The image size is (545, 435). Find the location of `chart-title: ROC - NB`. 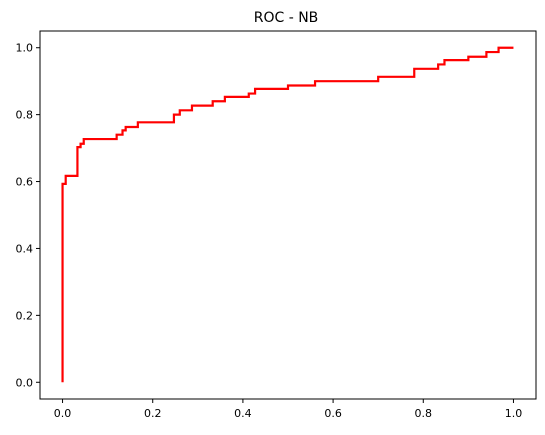

chart-title: ROC - NB is located at coordinates (286, 18).